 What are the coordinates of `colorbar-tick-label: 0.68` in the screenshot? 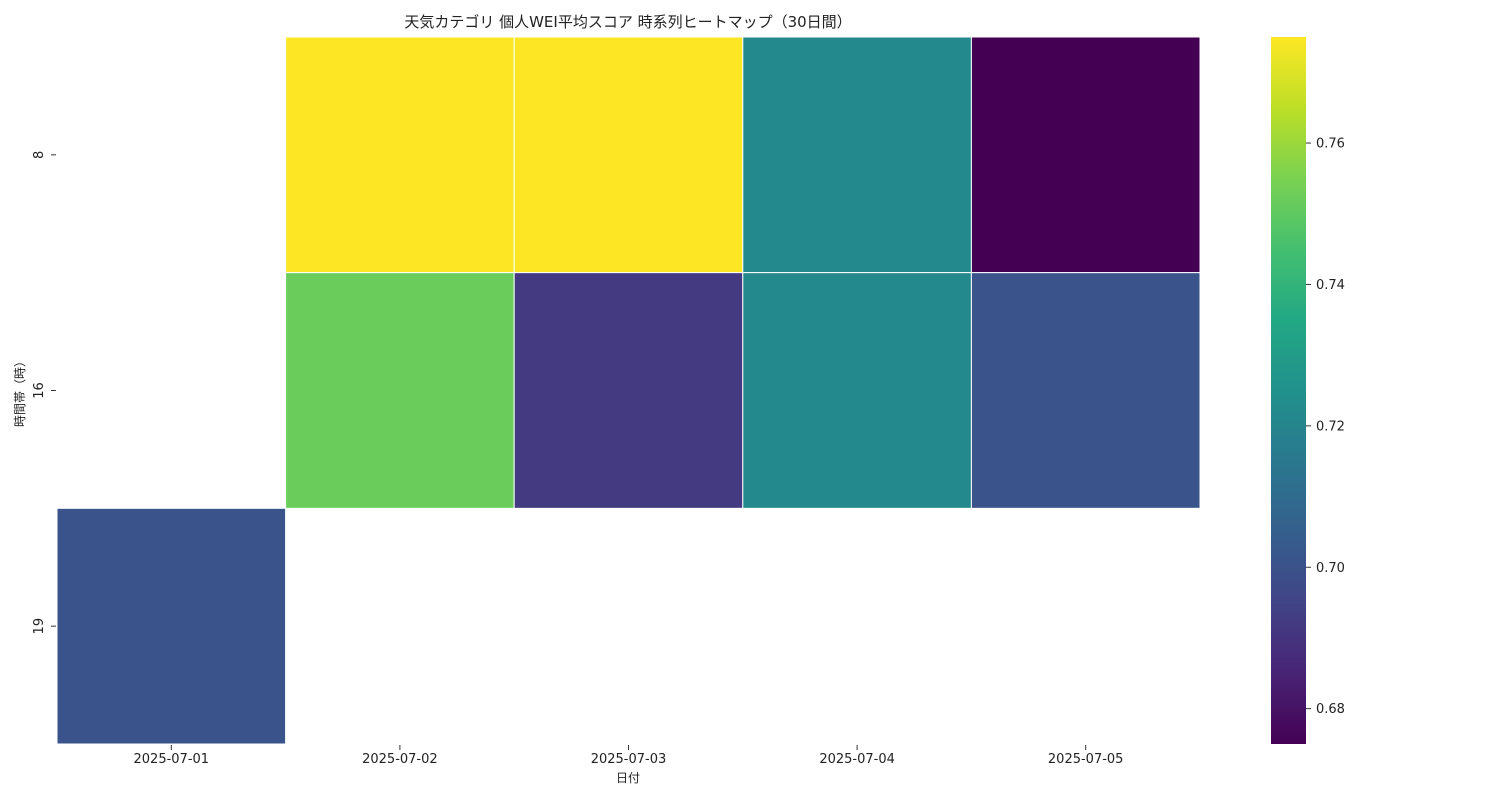 It's located at (1330, 709).